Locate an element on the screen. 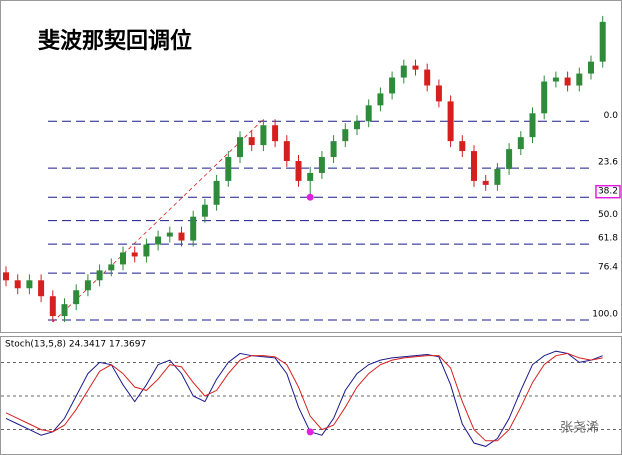  fib-label: 61.8 is located at coordinates (608, 239).